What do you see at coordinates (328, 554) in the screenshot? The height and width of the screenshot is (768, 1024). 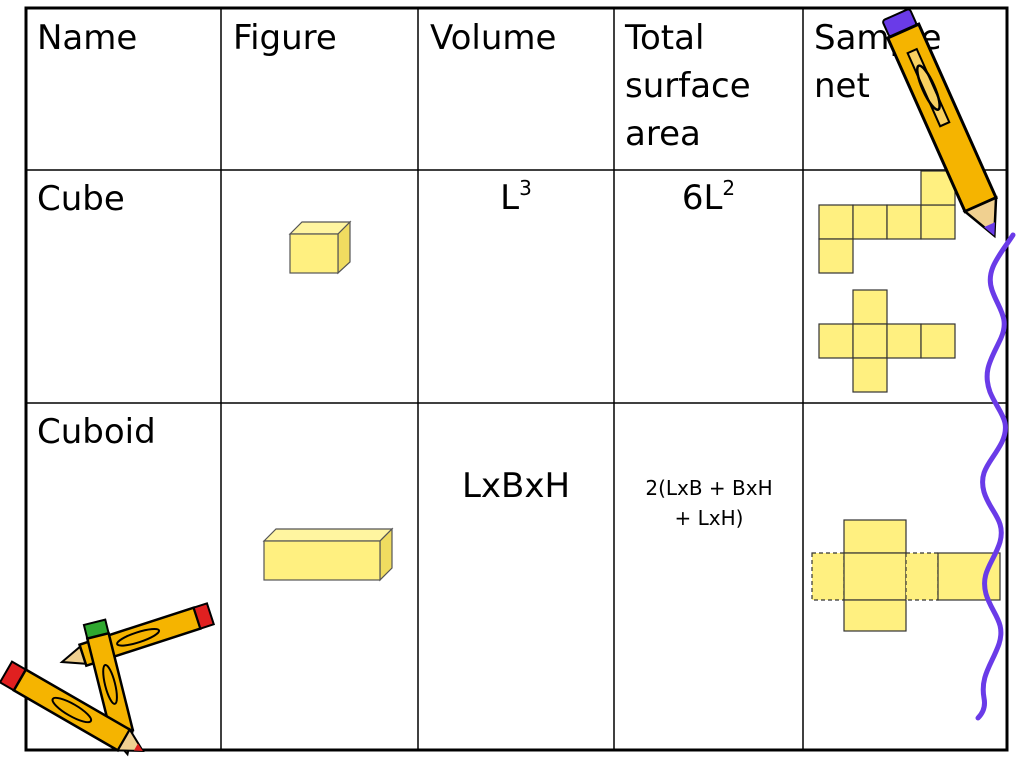 I see `cuboid-figure` at bounding box center [328, 554].